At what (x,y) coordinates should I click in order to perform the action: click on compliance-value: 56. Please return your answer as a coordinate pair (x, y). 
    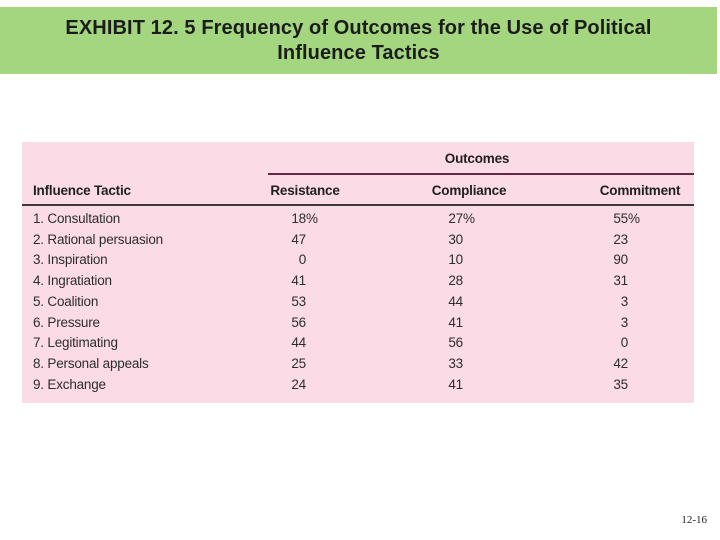
    Looking at the image, I should click on (428, 342).